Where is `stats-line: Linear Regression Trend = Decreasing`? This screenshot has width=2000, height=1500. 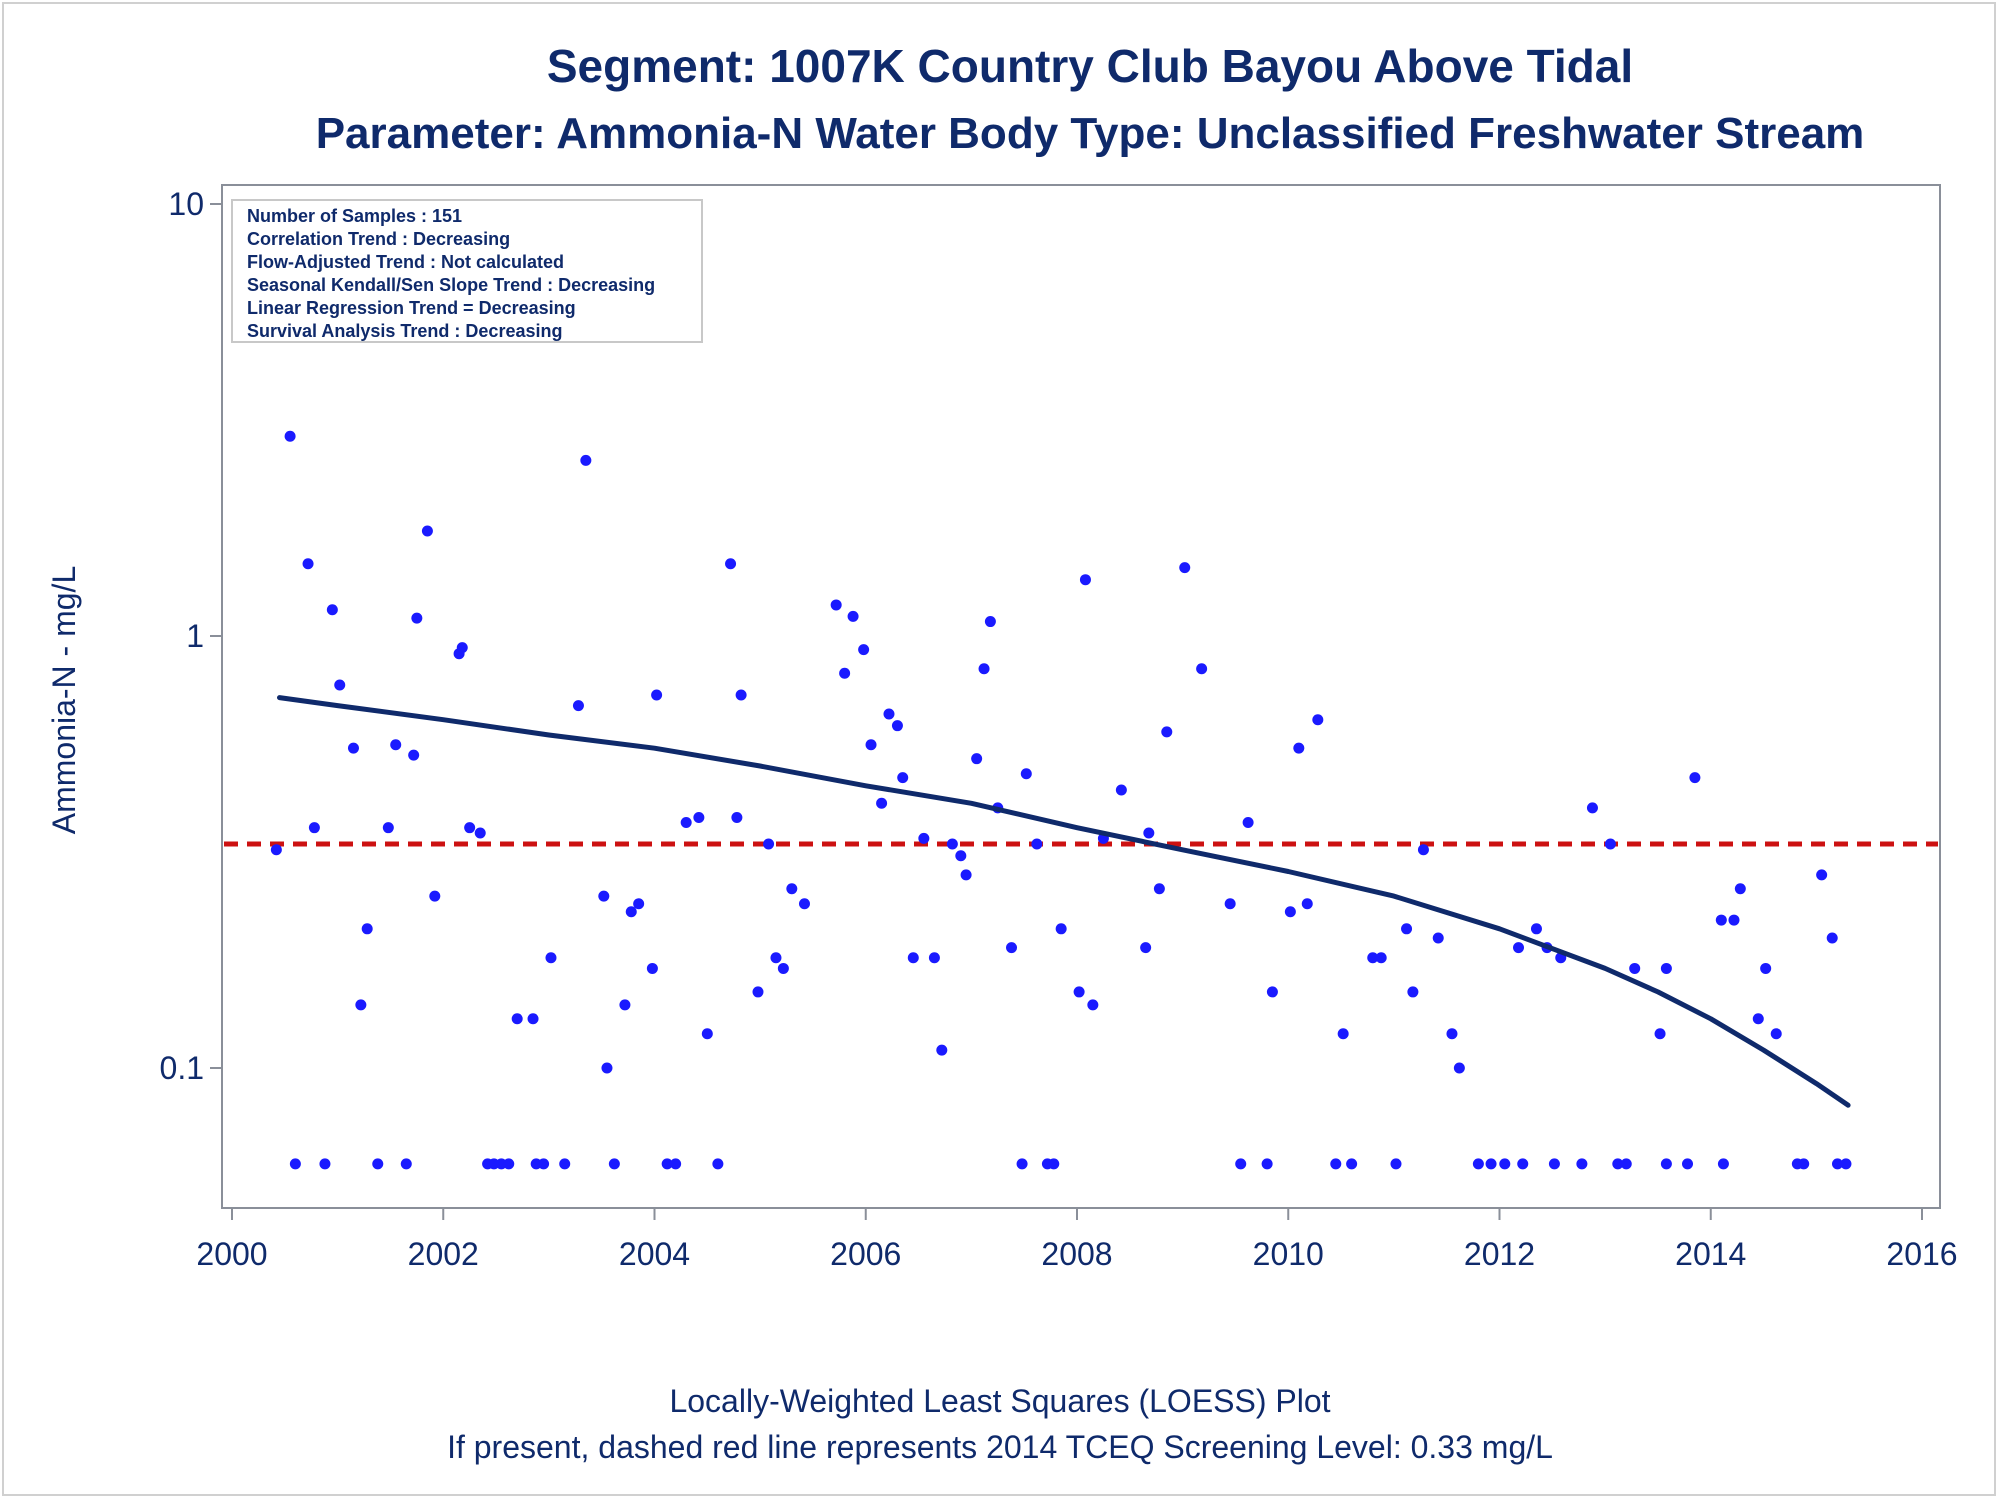
stats-line: Linear Regression Trend = Decreasing is located at coordinates (411, 308).